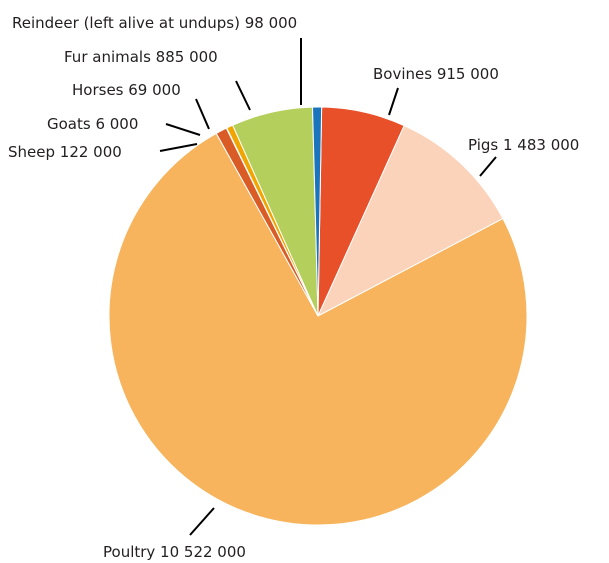  Describe the element at coordinates (154, 23) in the screenshot. I see `slice-label: Reindeer (left alive at undups) 98 000` at that location.